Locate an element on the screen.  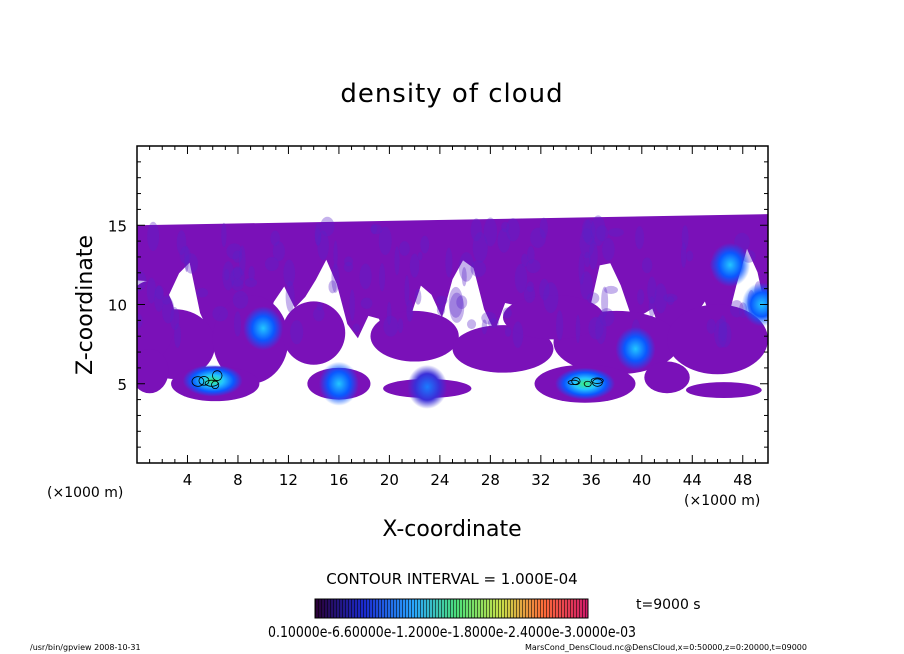
chart-title: density of cloud is located at coordinates (451, 94).